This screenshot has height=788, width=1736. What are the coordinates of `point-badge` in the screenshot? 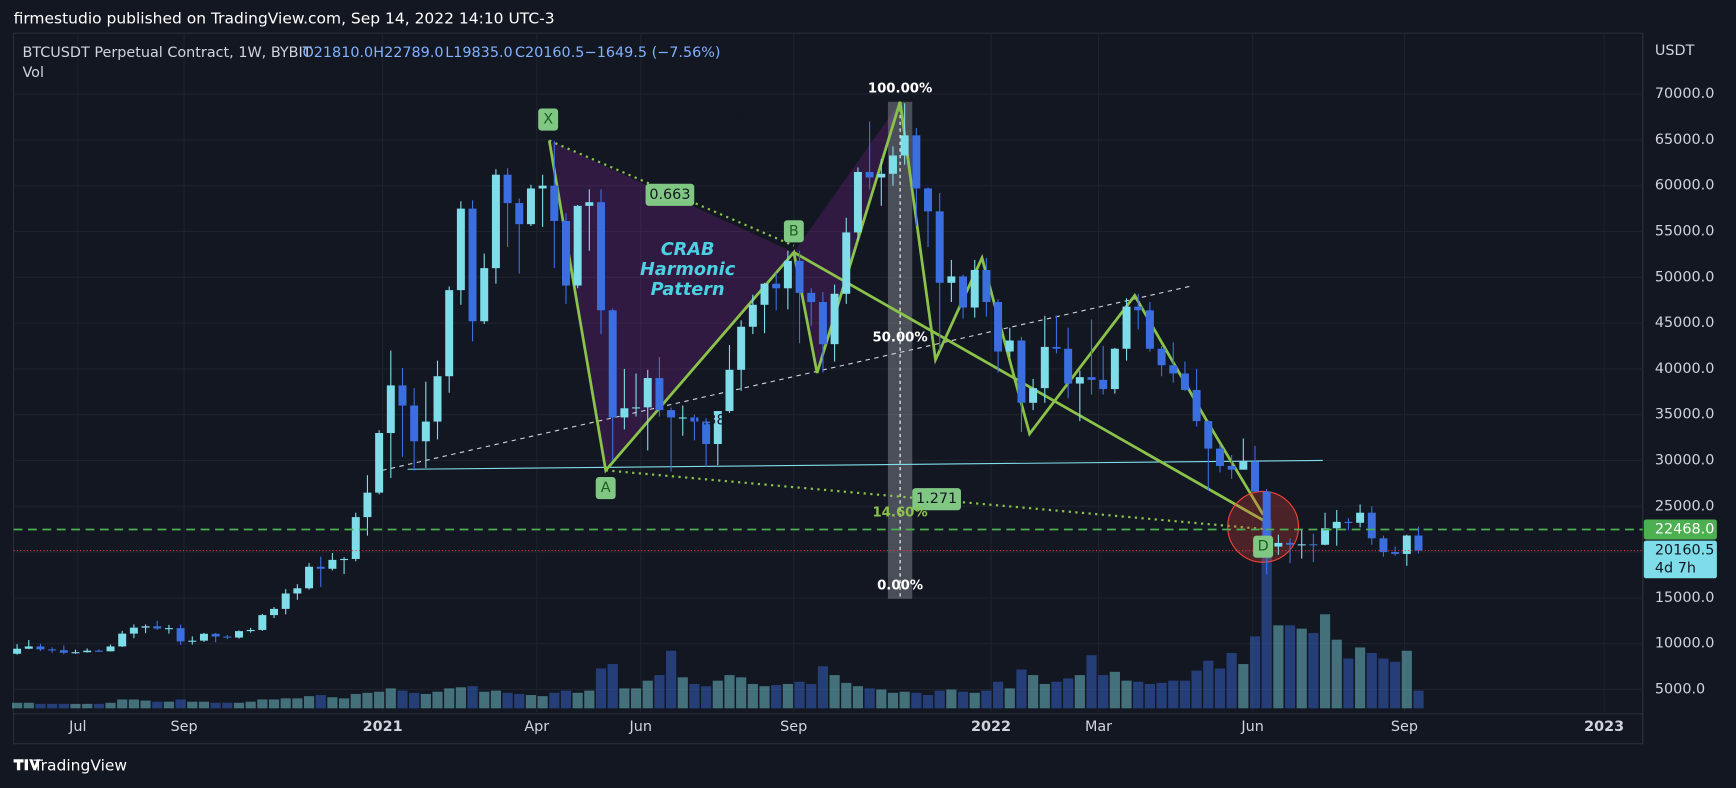 It's located at (605, 488).